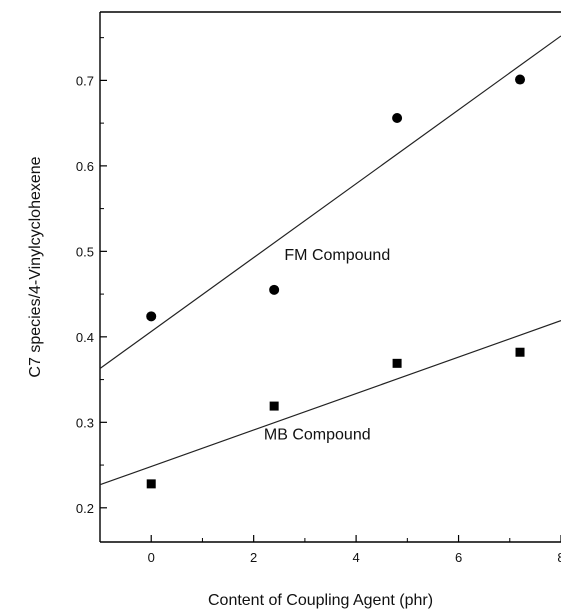 Image resolution: width=561 pixels, height=612 pixels. Describe the element at coordinates (85, 80) in the screenshot. I see `y-tick-label: 0.7` at that location.